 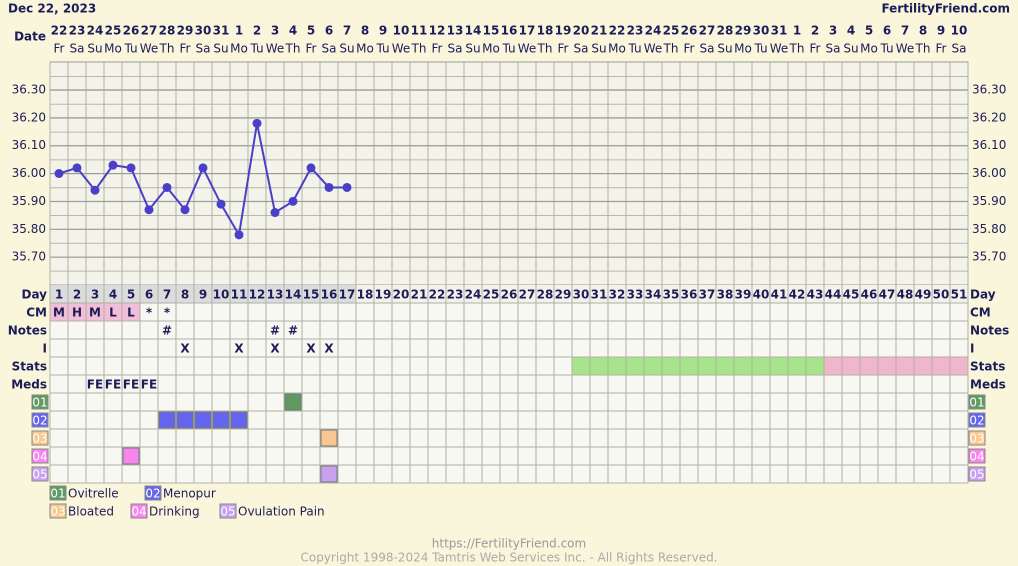 What do you see at coordinates (174, 512) in the screenshot?
I see `legend-label: Drinking` at bounding box center [174, 512].